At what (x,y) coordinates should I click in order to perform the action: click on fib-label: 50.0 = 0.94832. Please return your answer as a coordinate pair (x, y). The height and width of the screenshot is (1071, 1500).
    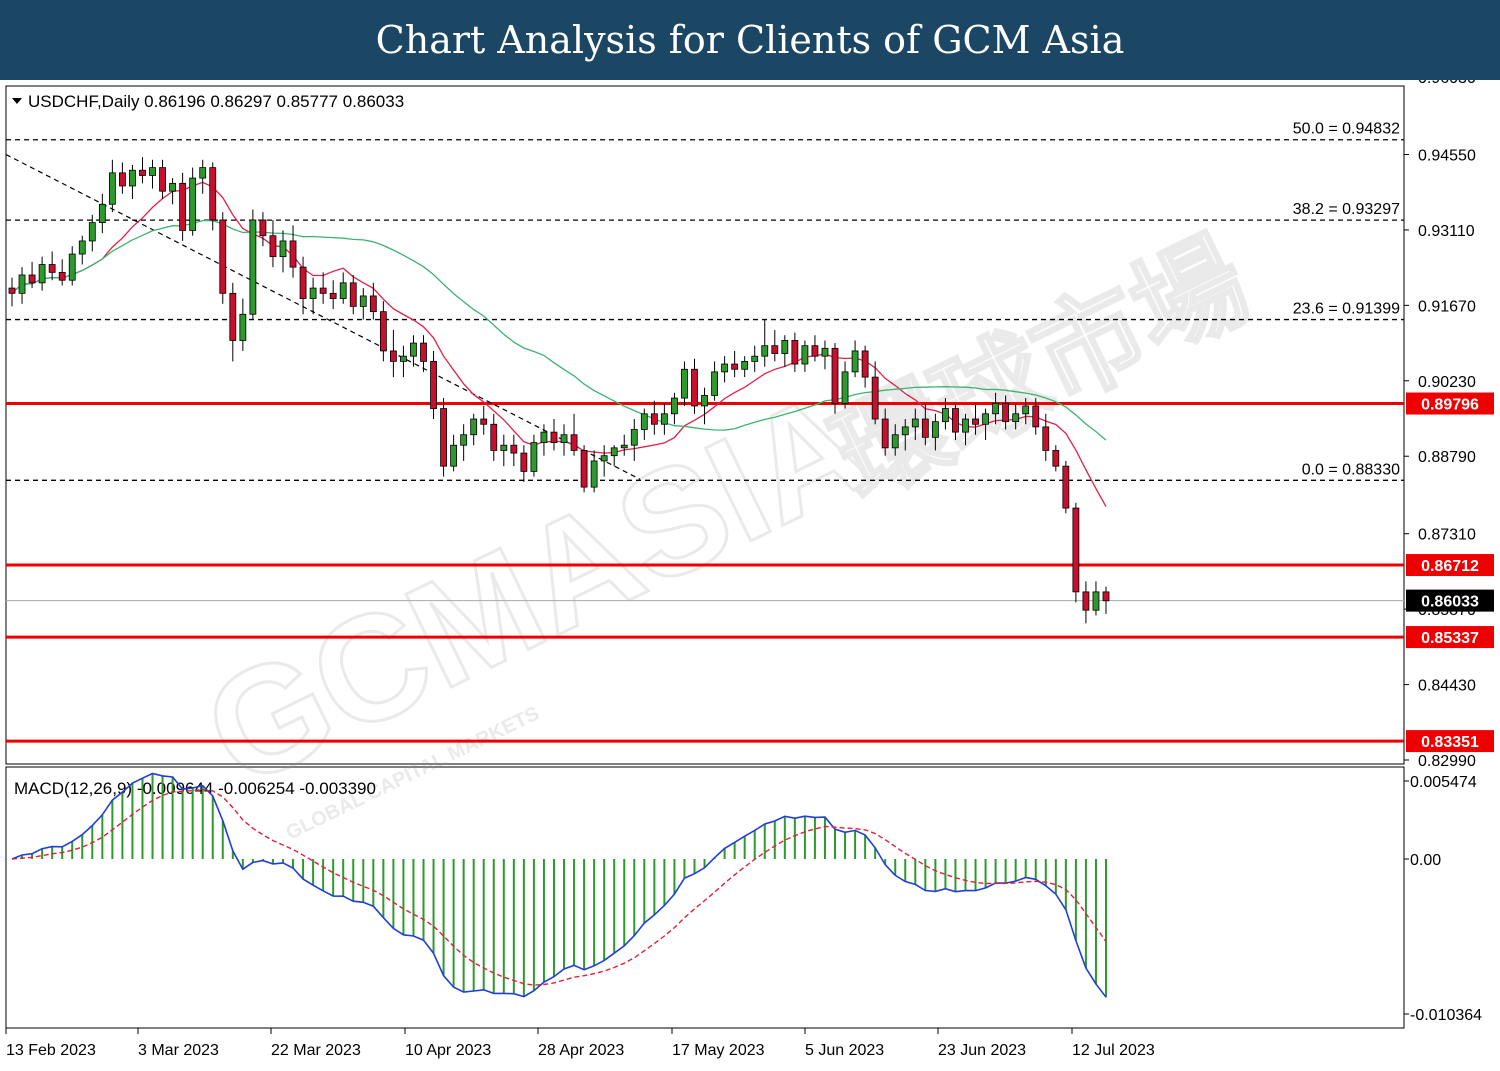
    Looking at the image, I should click on (1346, 129).